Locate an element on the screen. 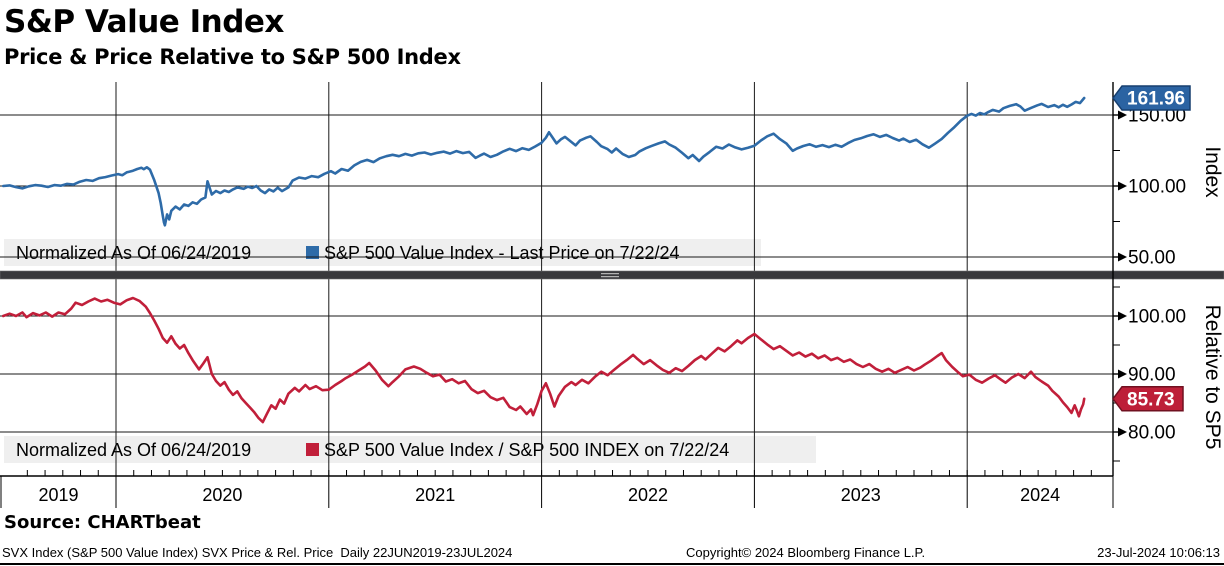  y-axis-title-bottom: Relative to SP5 is located at coordinates (1212, 377).